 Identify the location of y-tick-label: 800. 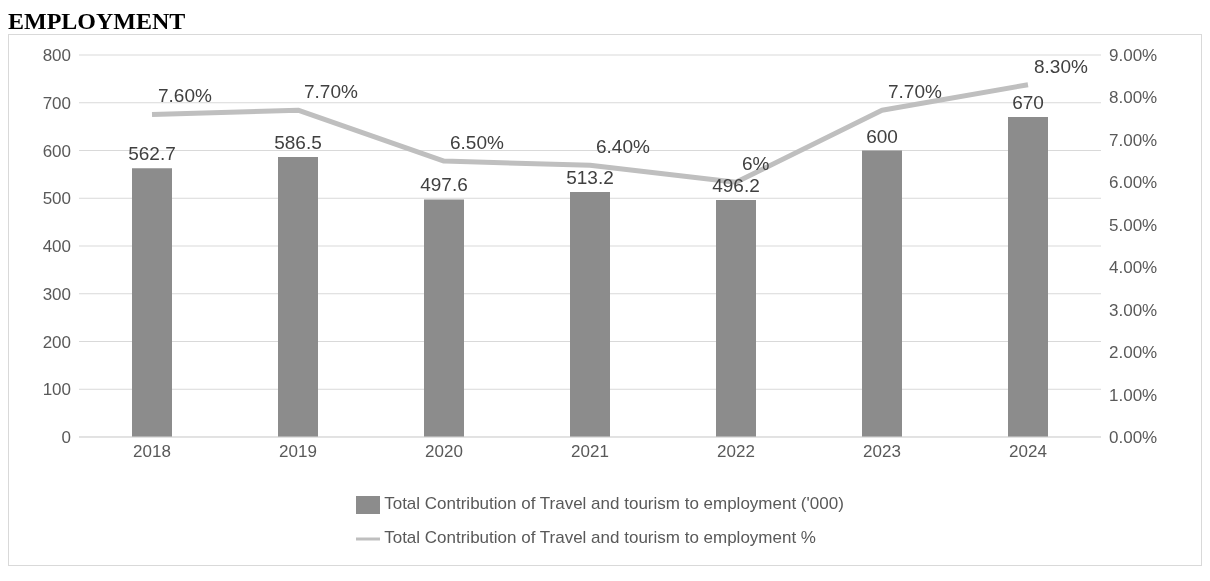
(56, 56).